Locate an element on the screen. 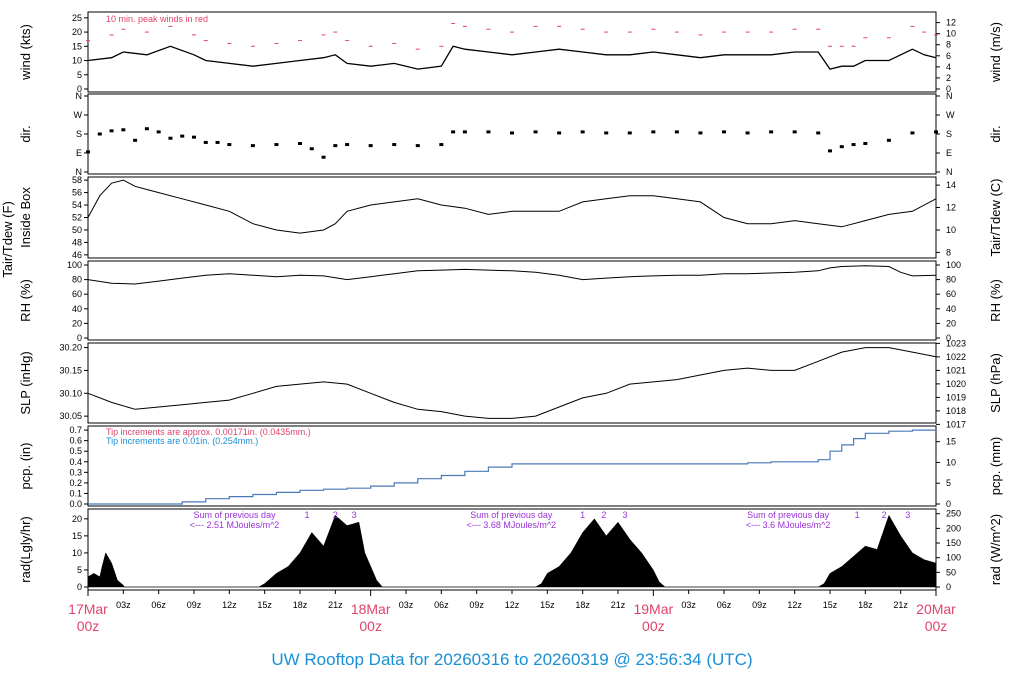 The image size is (1024, 700). temp-left-tick-label: 46 is located at coordinates (77, 255).